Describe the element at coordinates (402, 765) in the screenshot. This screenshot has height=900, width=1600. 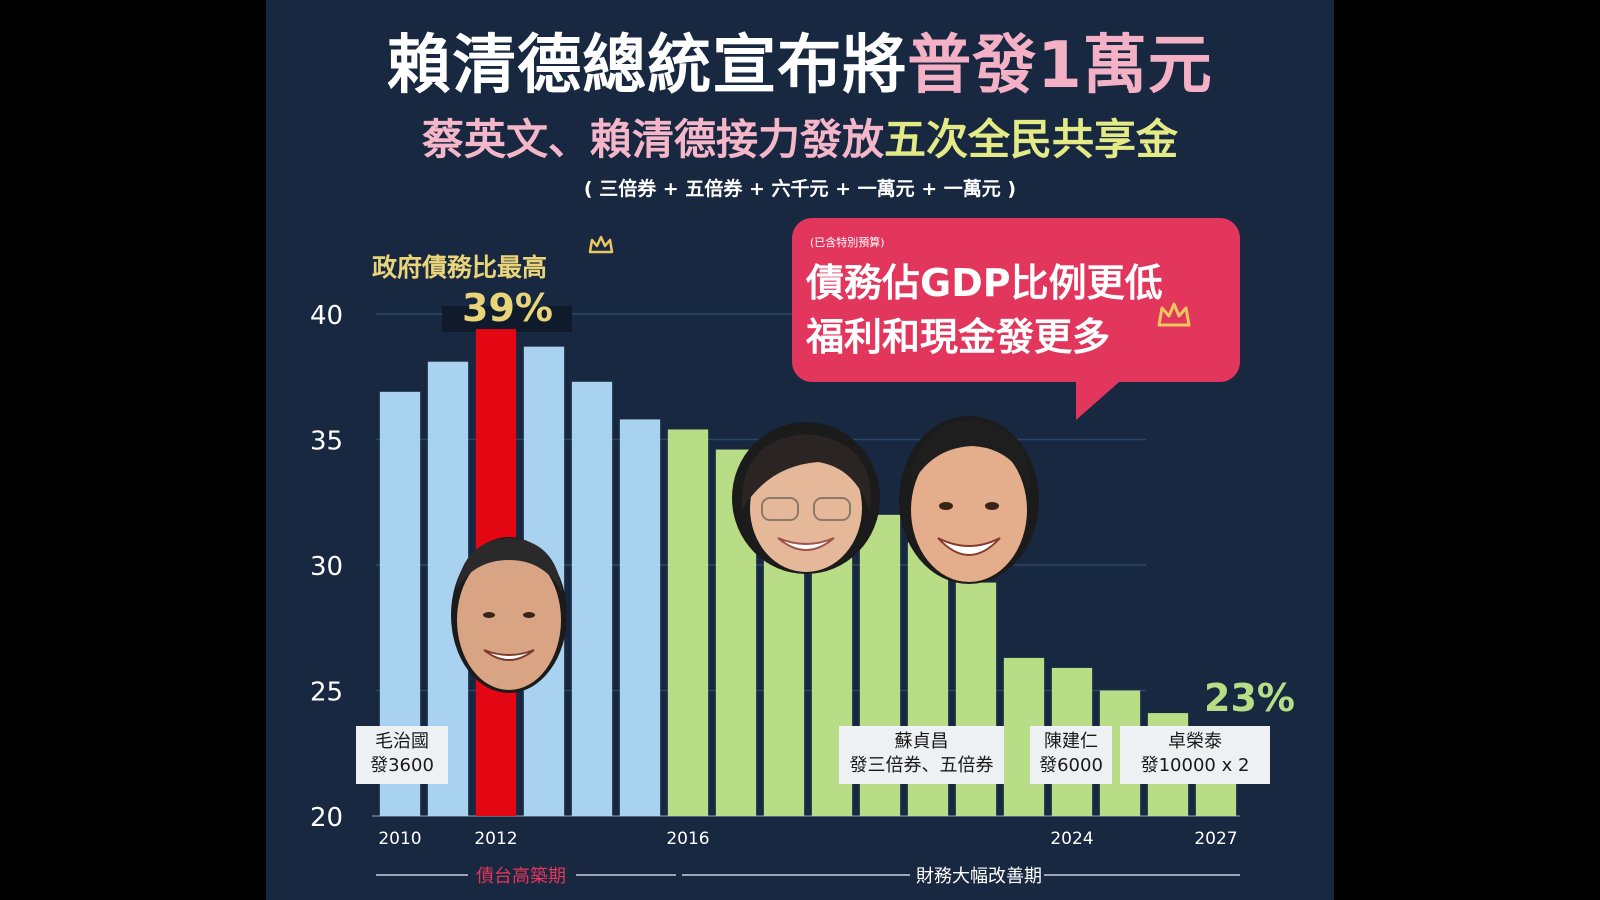
I see `premier-detail: 發3600` at that location.